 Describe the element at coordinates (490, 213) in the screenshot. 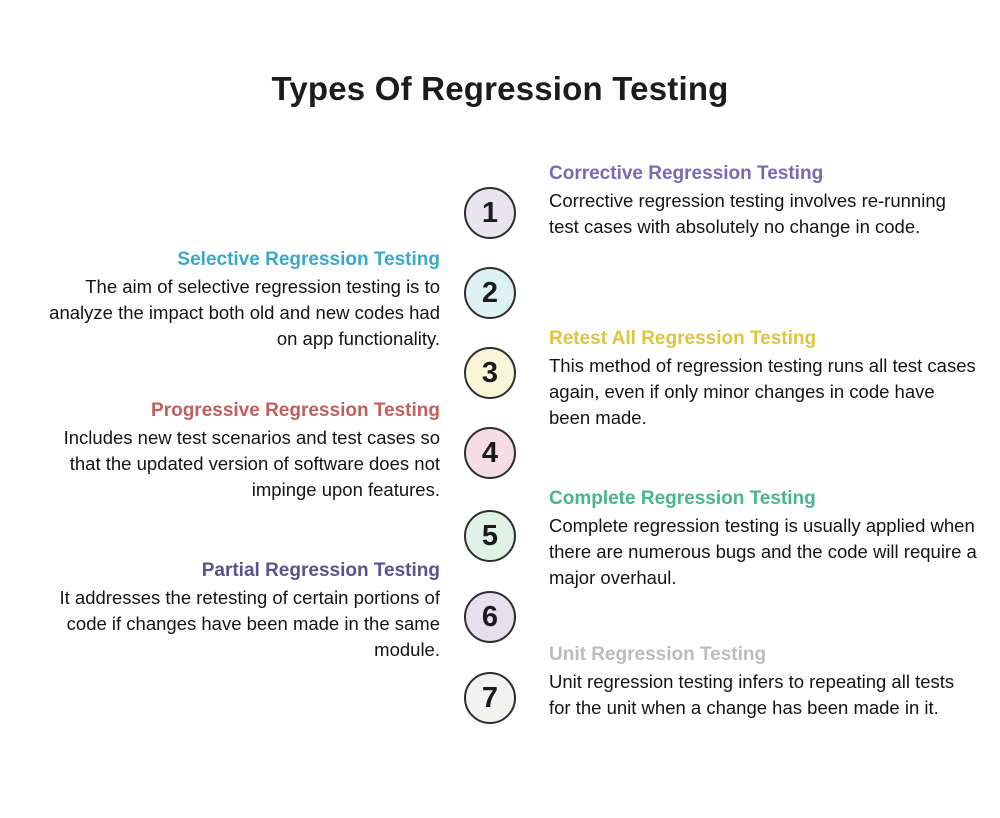

I see `step-circle-1: 1` at that location.